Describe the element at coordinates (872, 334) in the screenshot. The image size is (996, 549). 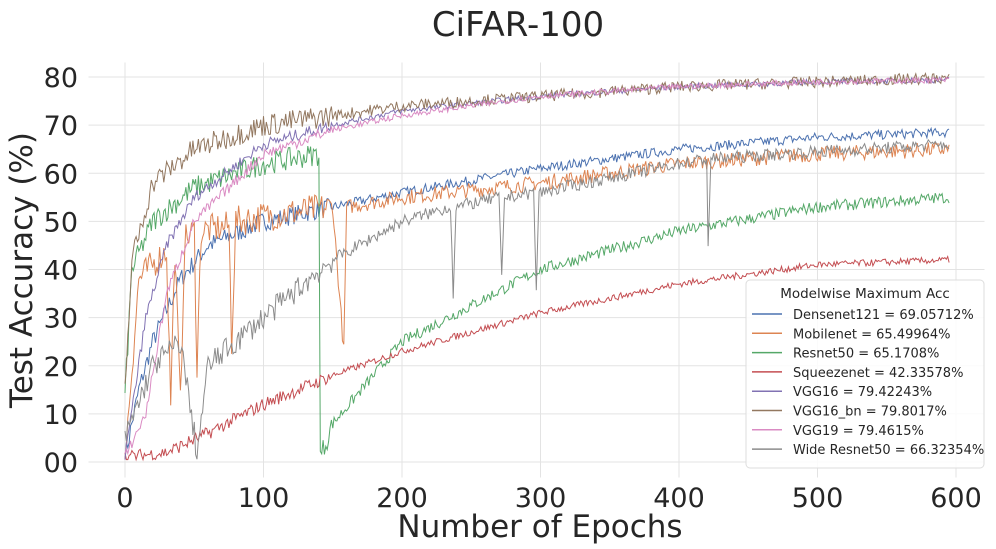
I see `legend-entry: Mobilenet = 65.49964%` at that location.